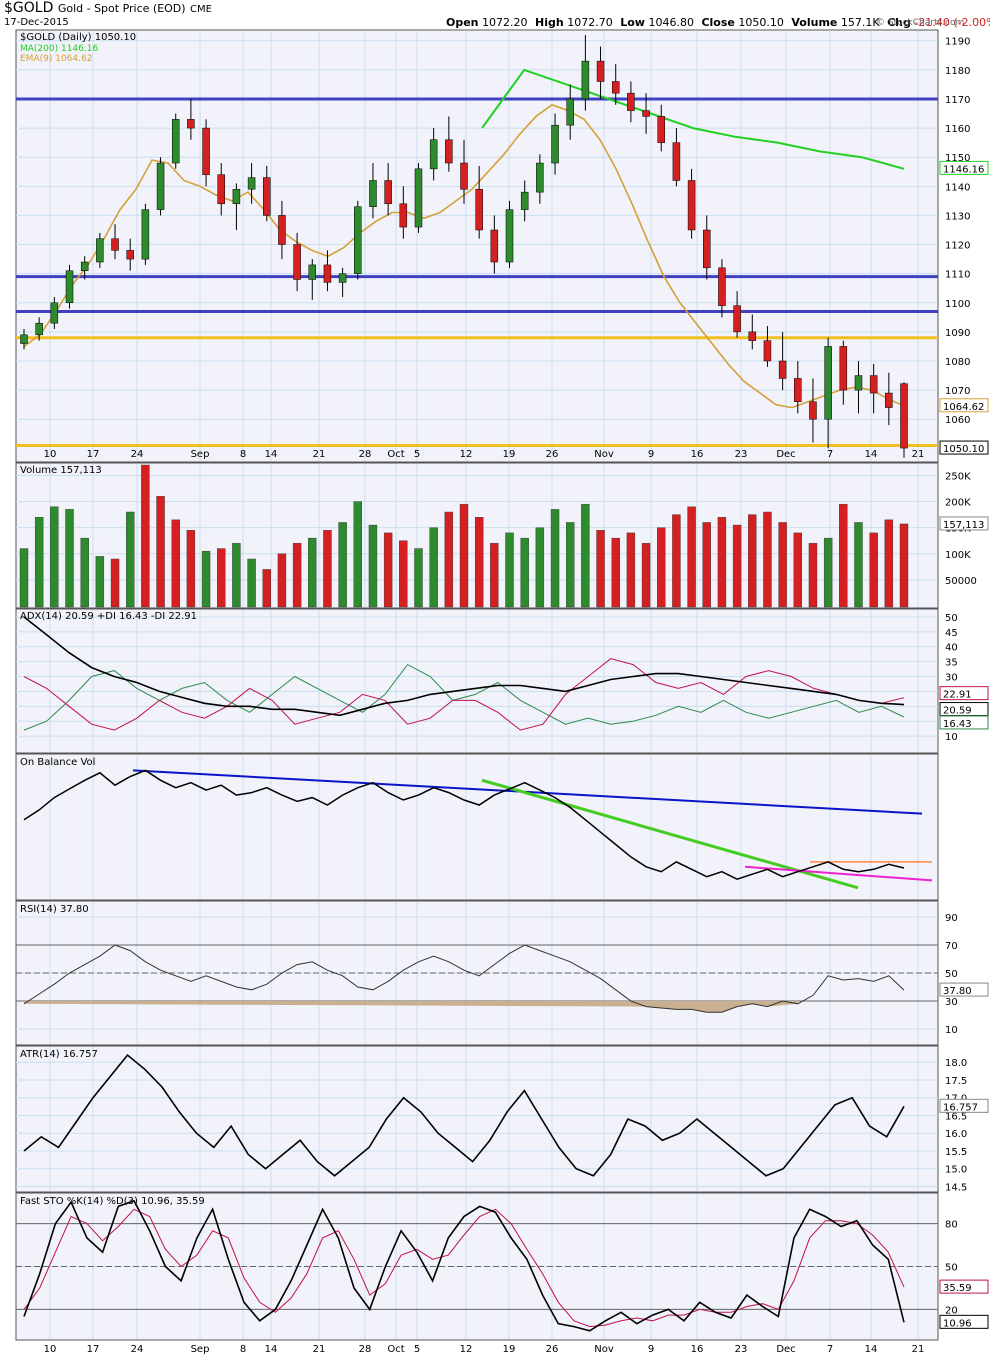  What do you see at coordinates (951, 974) in the screenshot?
I see `rsi-y-tick-label: 50` at bounding box center [951, 974].